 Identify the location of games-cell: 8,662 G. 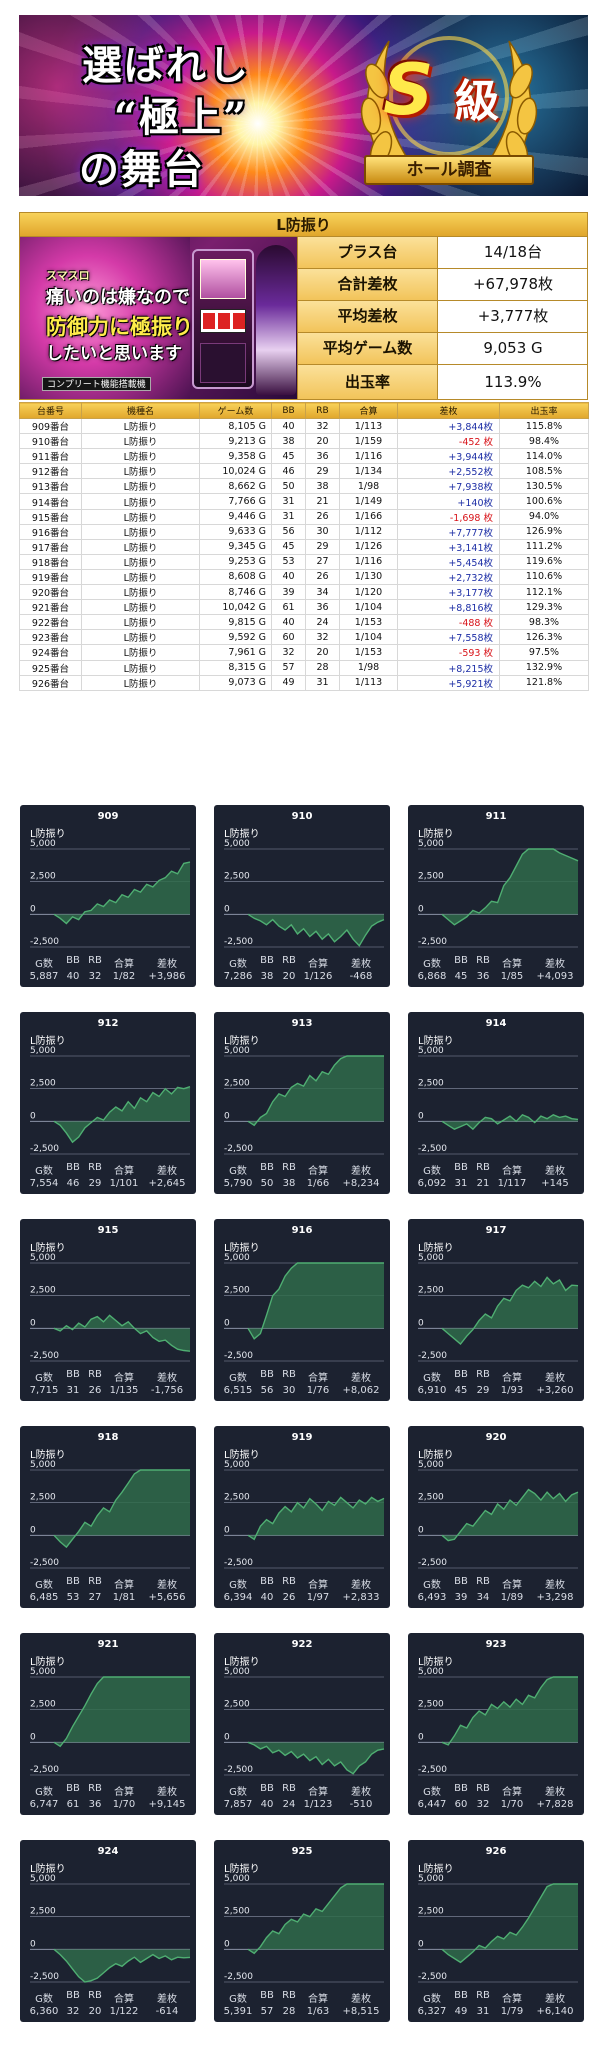
(235, 486).